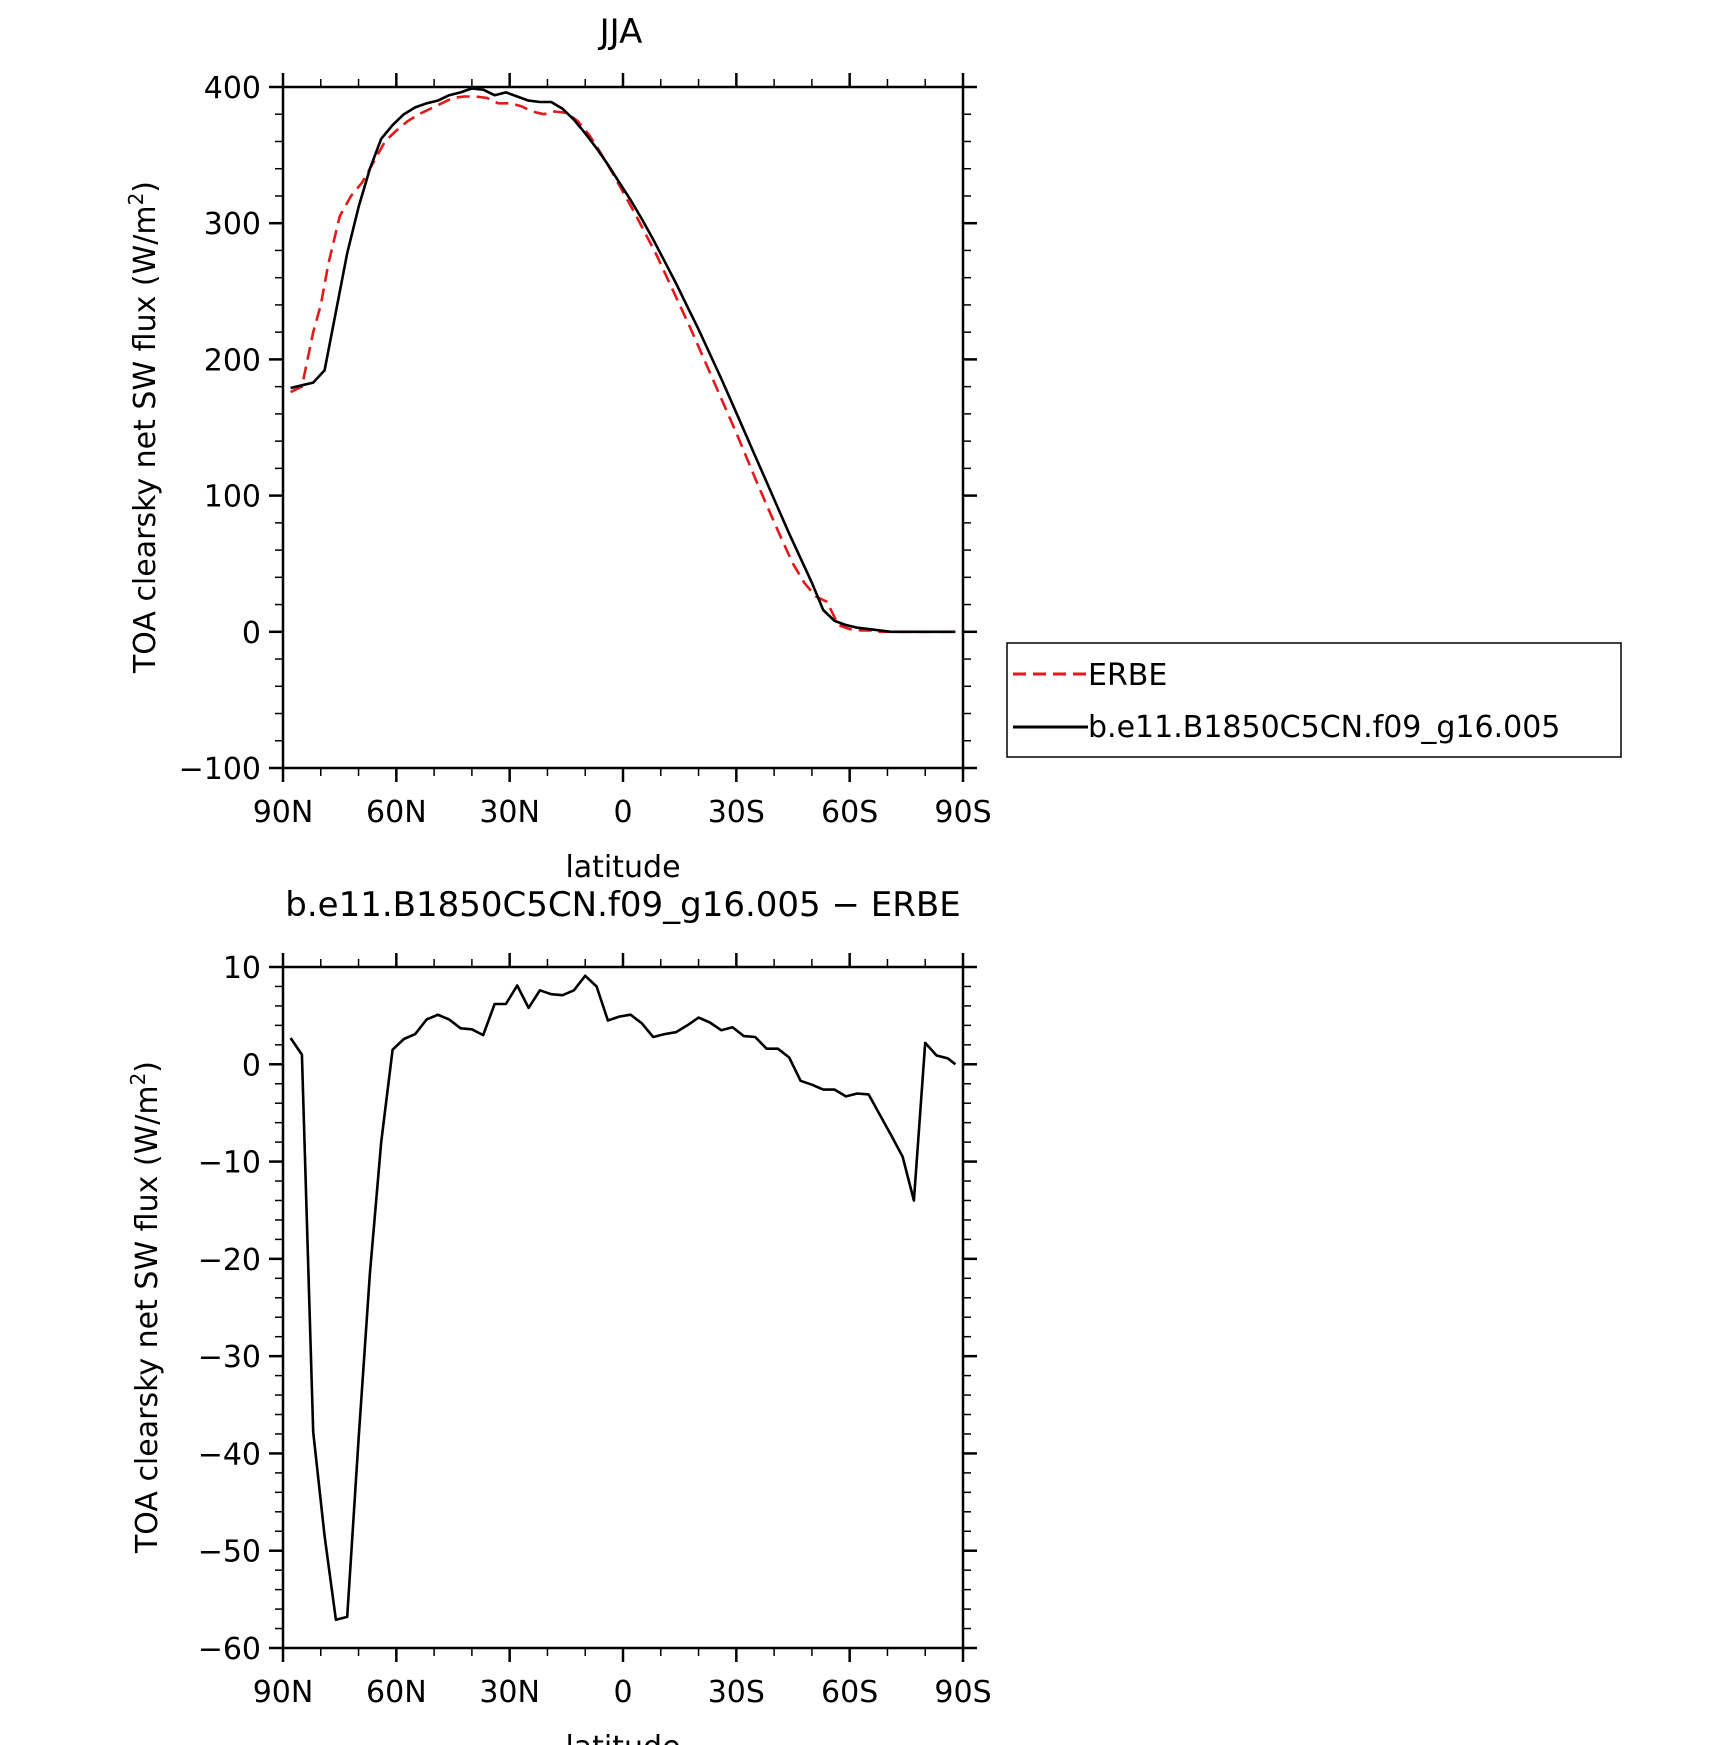 The height and width of the screenshot is (1745, 1710). Describe the element at coordinates (229, 1649) in the screenshot. I see `bottom-panel-y-tick-label: −60` at that location.